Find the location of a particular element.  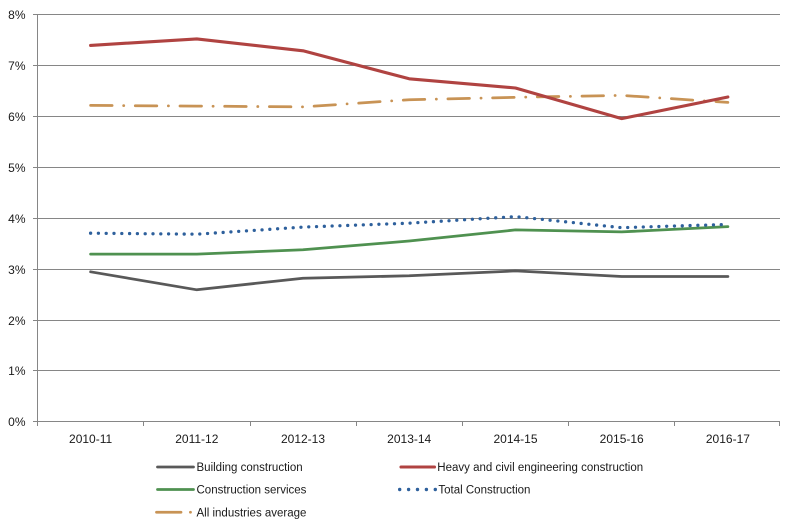

svg-text: 7% is located at coordinates (17, 66).